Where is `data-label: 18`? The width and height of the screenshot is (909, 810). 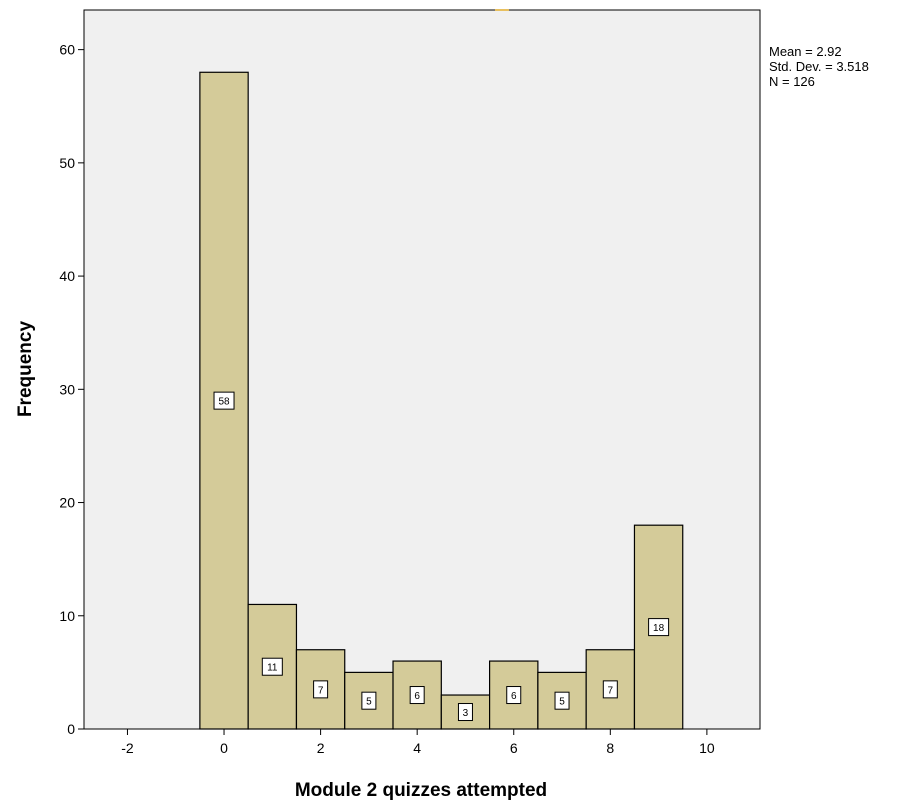
data-label: 18 is located at coordinates (659, 628).